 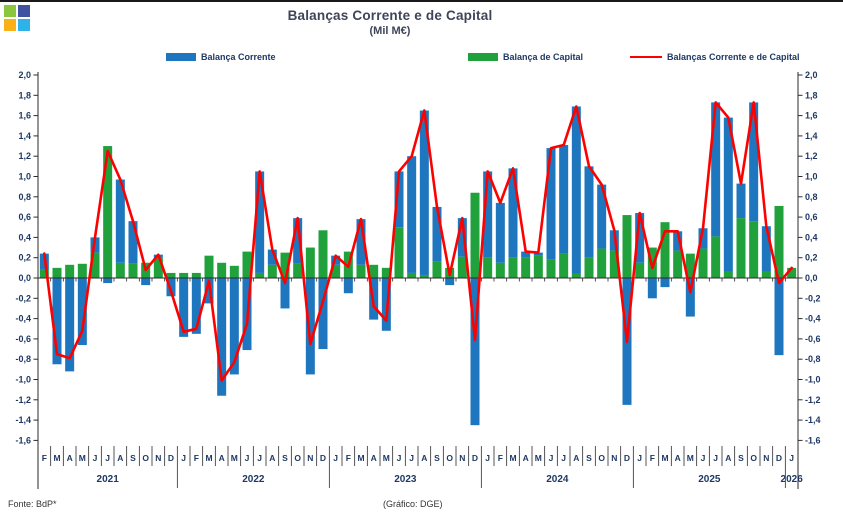 What do you see at coordinates (24, 116) in the screenshot?
I see `axis-label: 1,6` at bounding box center [24, 116].